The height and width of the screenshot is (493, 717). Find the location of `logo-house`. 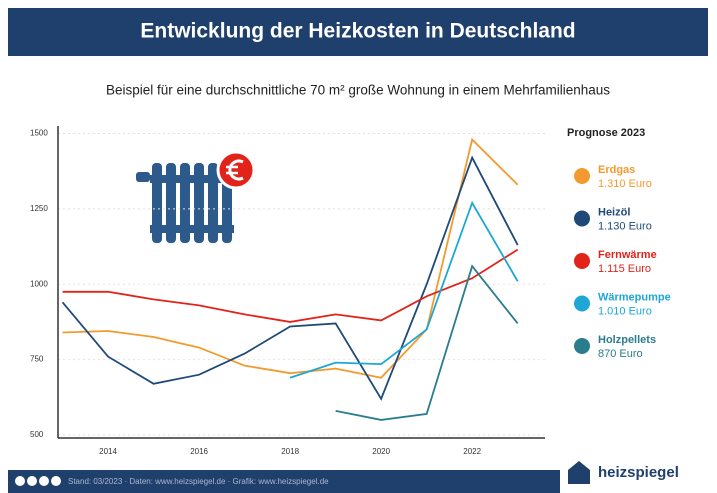

logo-house is located at coordinates (579, 472).